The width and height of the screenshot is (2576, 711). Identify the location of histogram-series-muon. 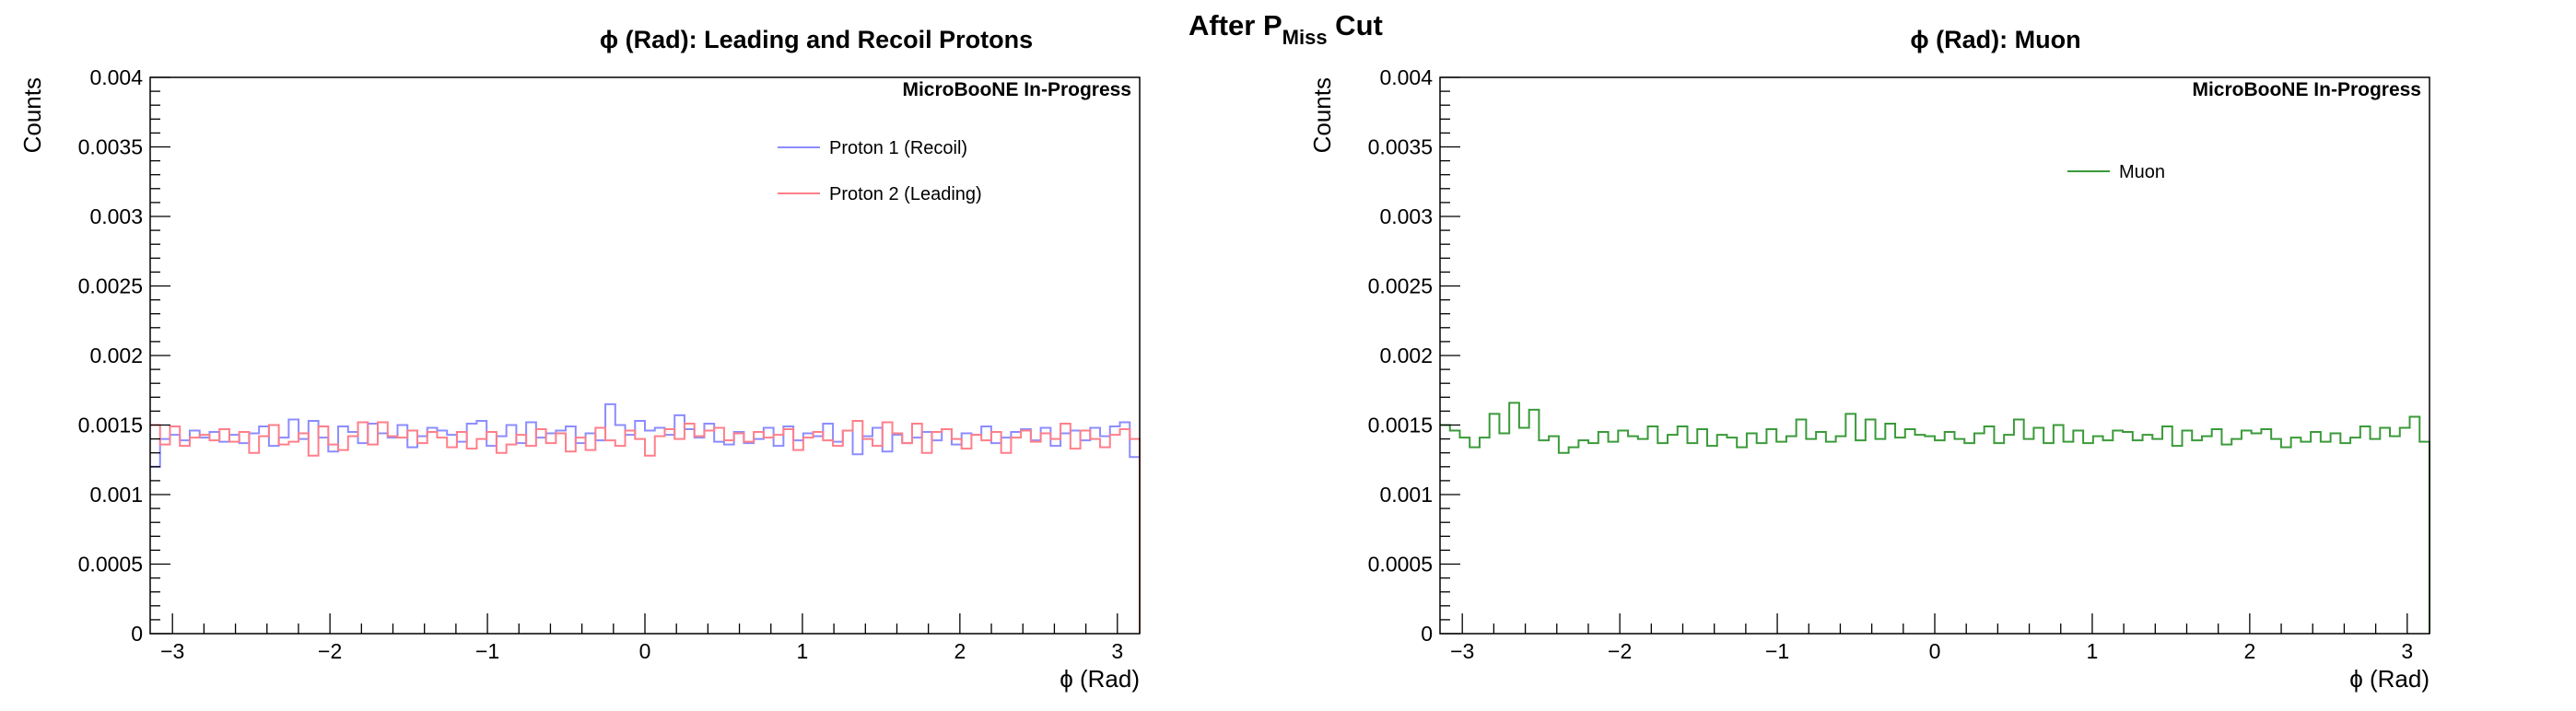
(1935, 518).